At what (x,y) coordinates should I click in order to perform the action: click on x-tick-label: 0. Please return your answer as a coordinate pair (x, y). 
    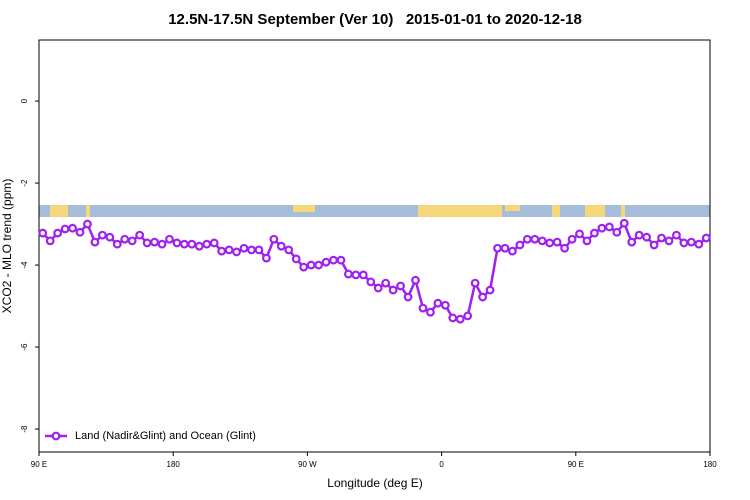
    Looking at the image, I should click on (441, 464).